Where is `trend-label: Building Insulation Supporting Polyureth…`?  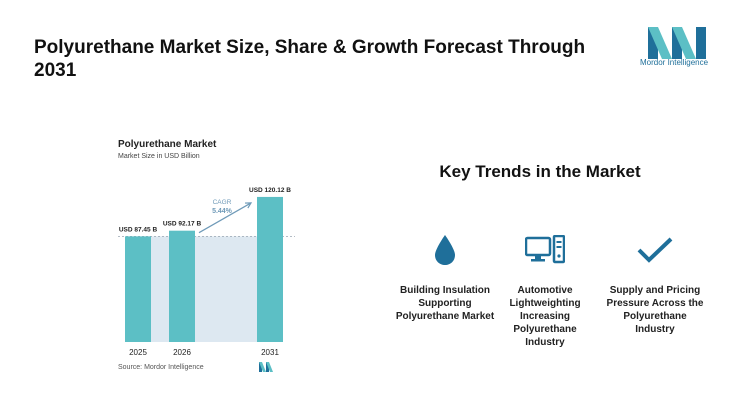 trend-label: Building Insulation Supporting Polyureth… is located at coordinates (445, 303).